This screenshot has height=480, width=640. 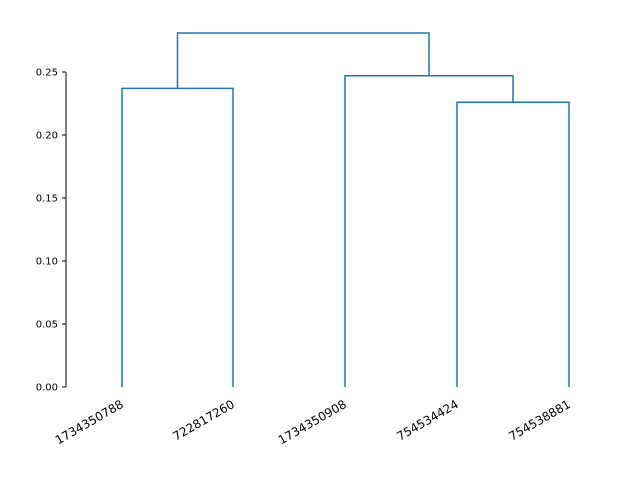 What do you see at coordinates (539, 420) in the screenshot?
I see `leaf-label: 754538881` at bounding box center [539, 420].